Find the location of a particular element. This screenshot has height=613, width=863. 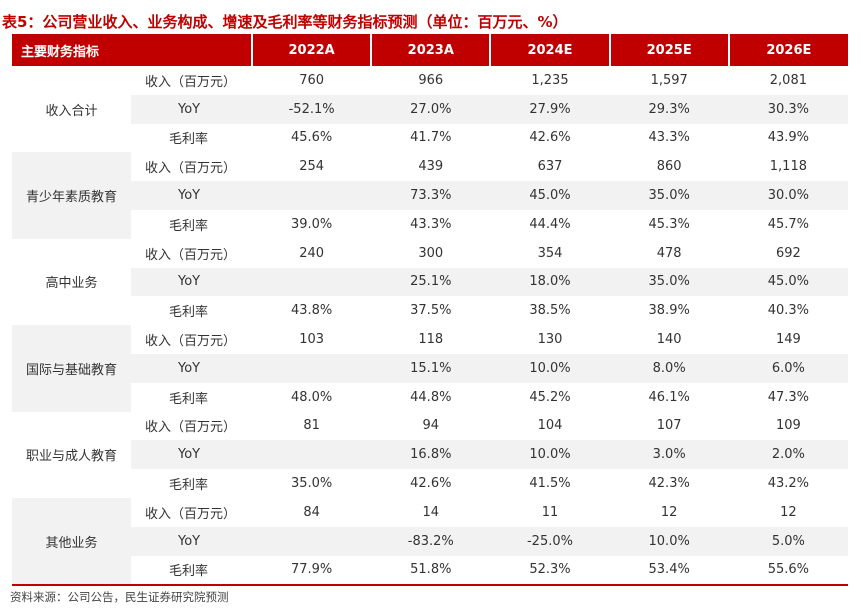

value-cell: 81 is located at coordinates (311, 426).